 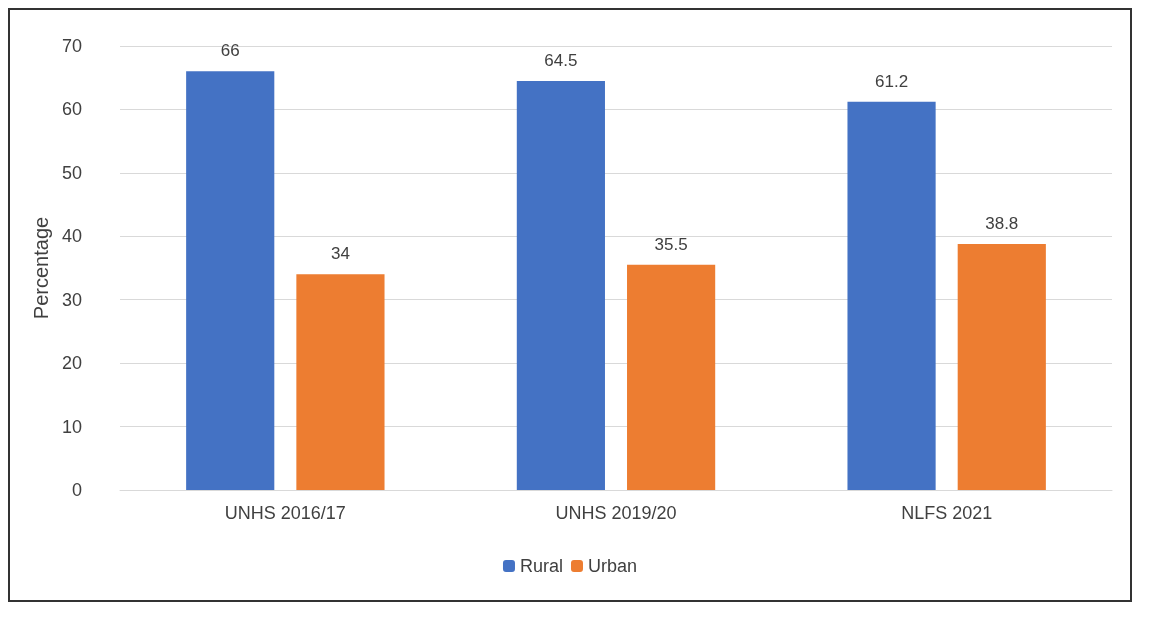 I want to click on y-tick-label: 50, so click(x=71, y=172).